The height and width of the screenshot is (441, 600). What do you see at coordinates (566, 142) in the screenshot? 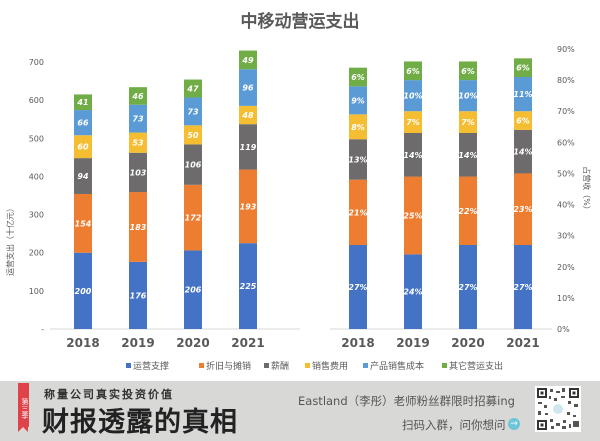
I see `right-y-tick: 60%` at bounding box center [566, 142].